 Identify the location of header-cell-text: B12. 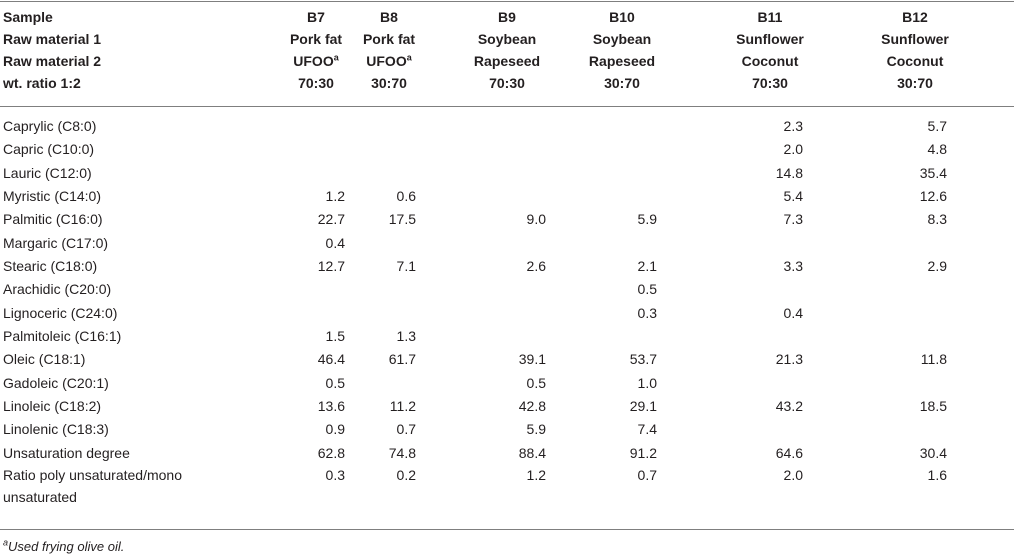
(915, 17).